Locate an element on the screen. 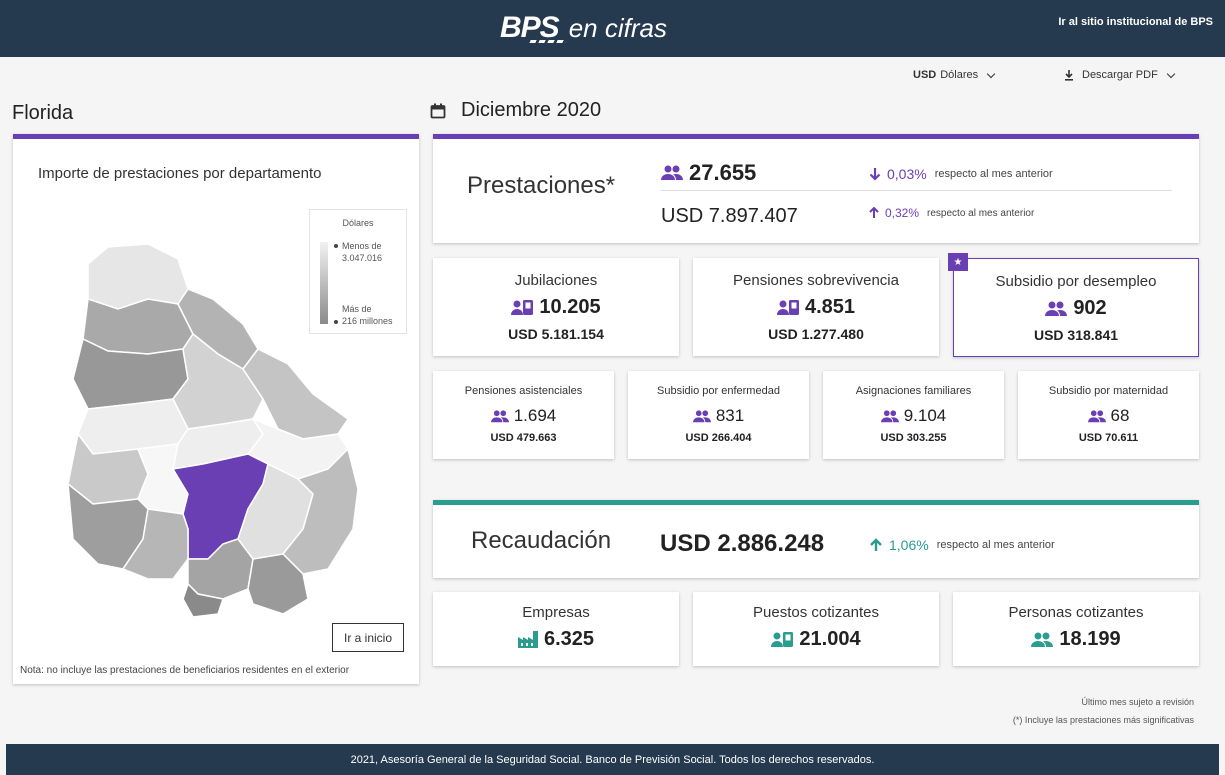  id-card-icon is located at coordinates (782, 639).